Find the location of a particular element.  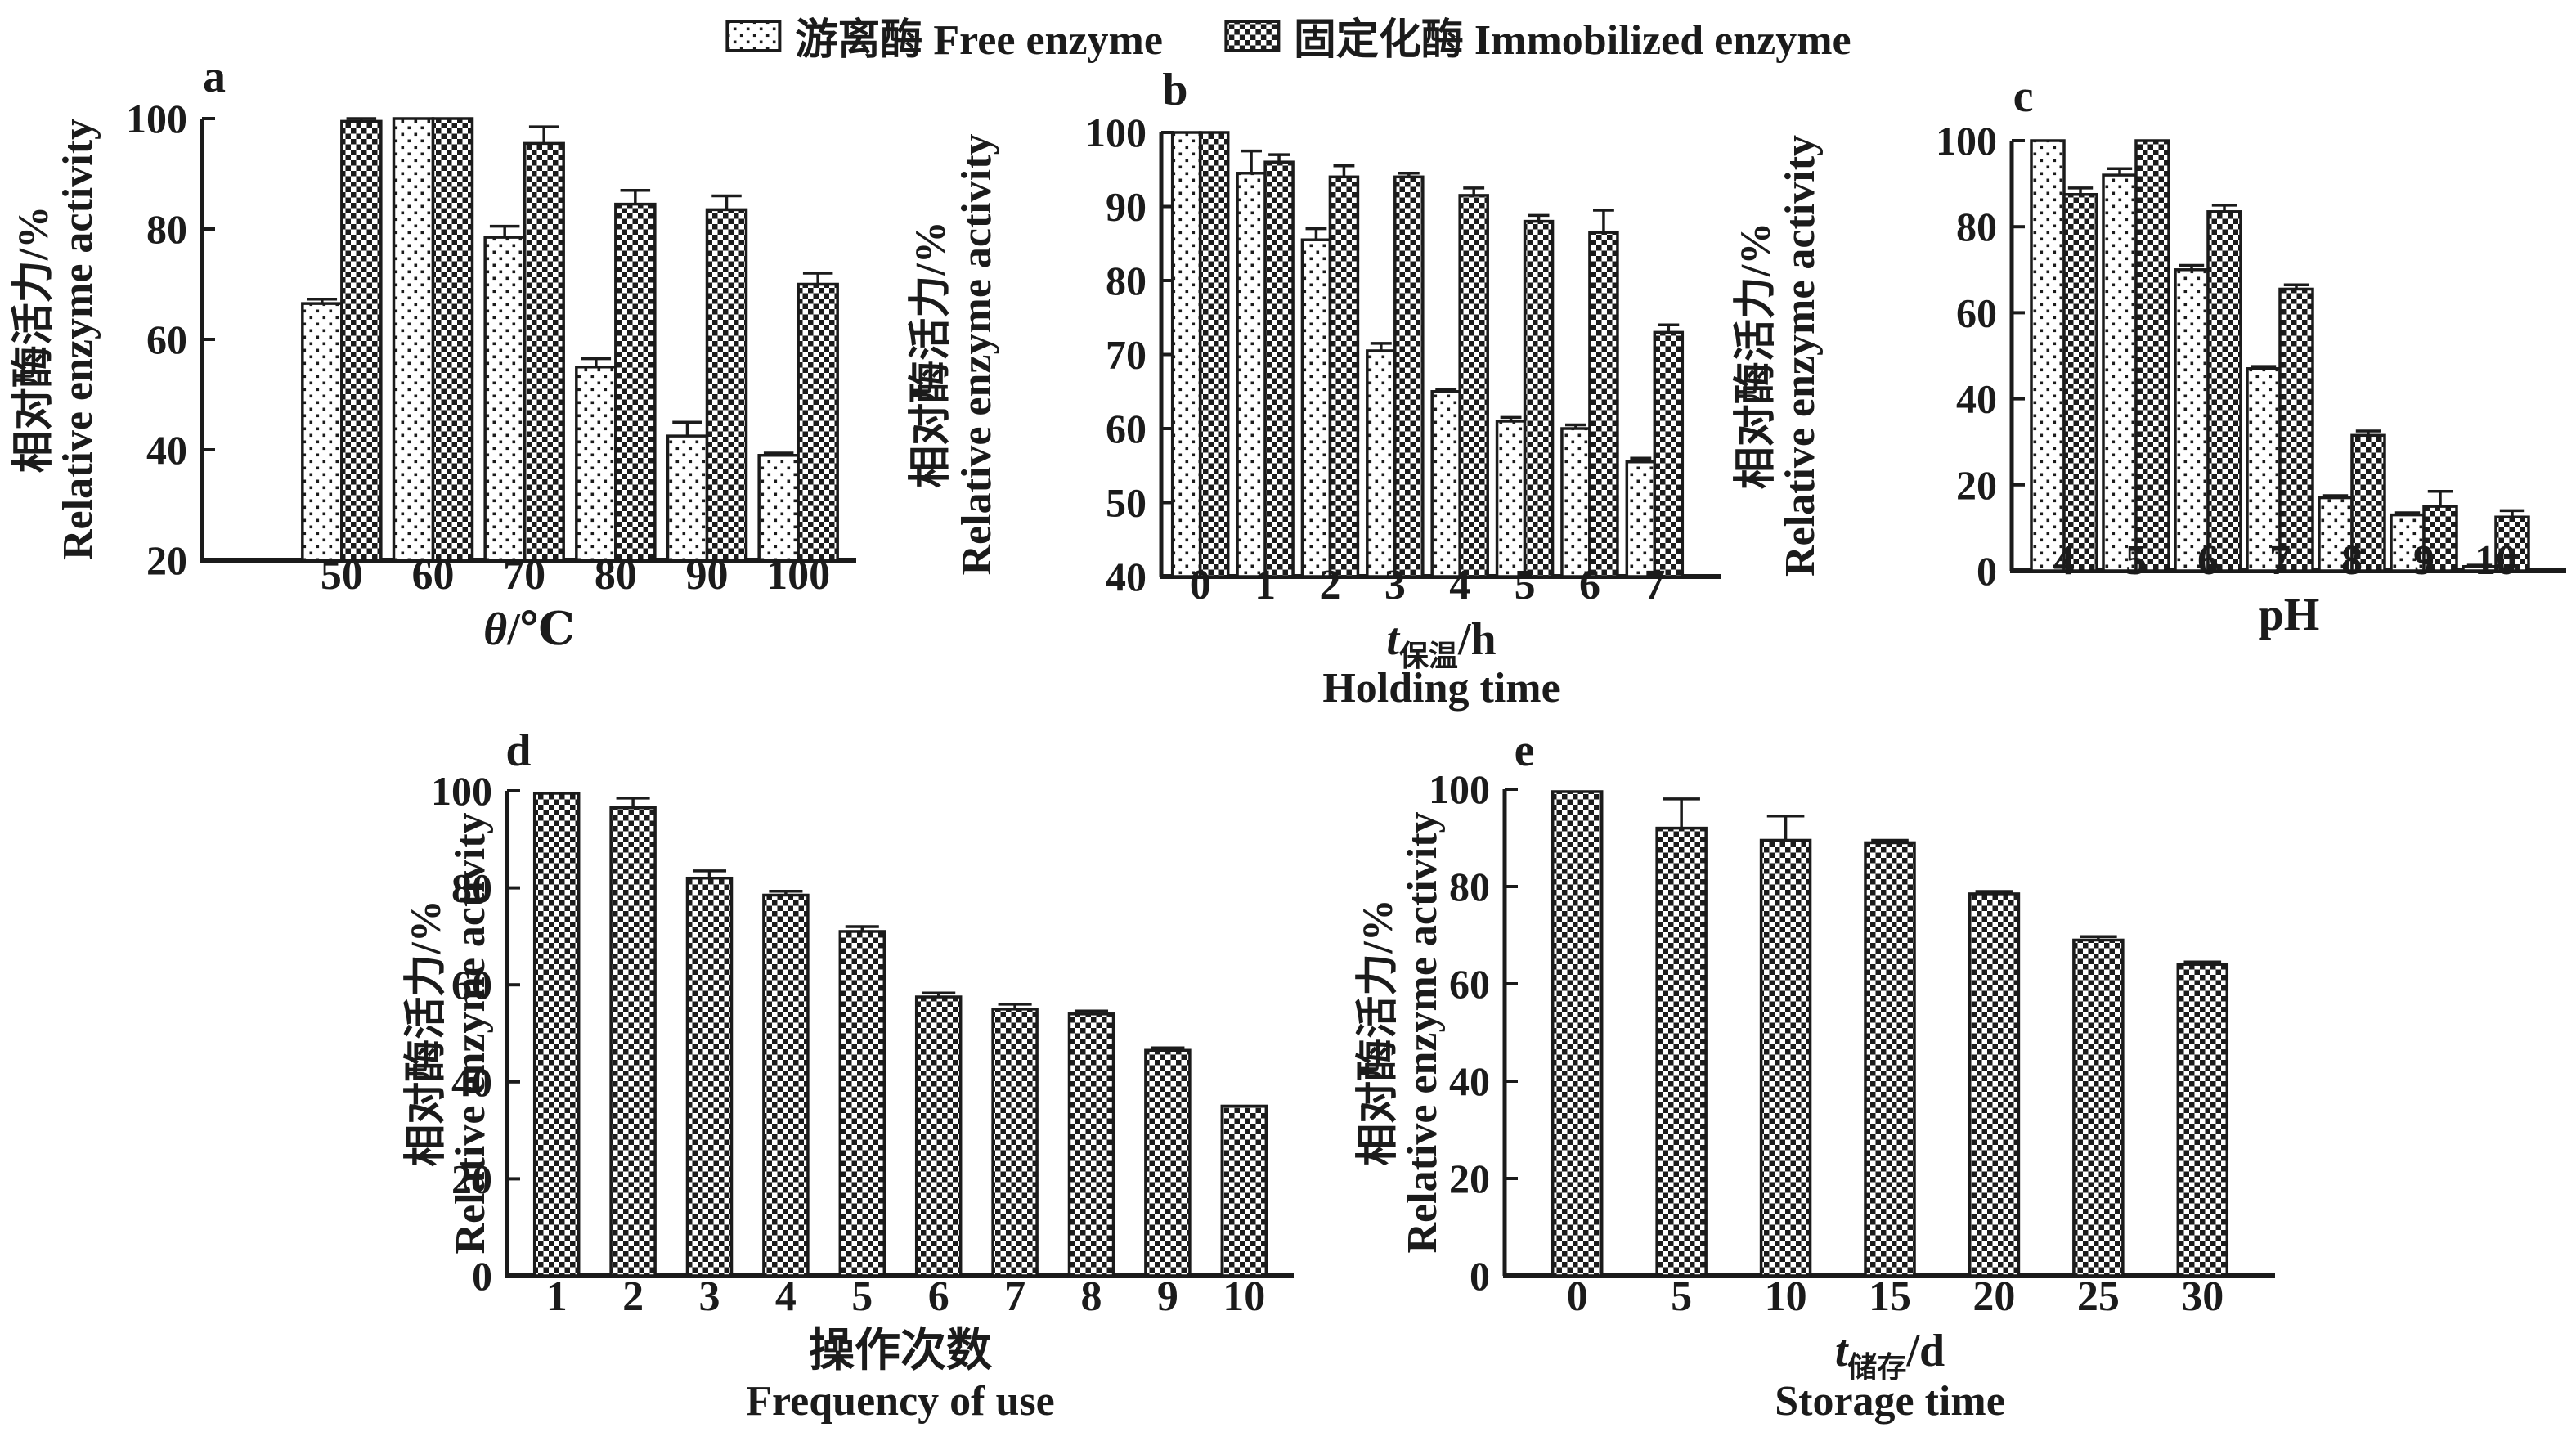

x-tick-label: 30 is located at coordinates (2202, 1296).